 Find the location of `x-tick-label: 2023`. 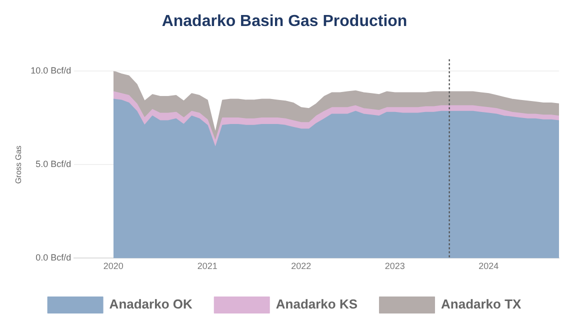

x-tick-label: 2023 is located at coordinates (394, 266).